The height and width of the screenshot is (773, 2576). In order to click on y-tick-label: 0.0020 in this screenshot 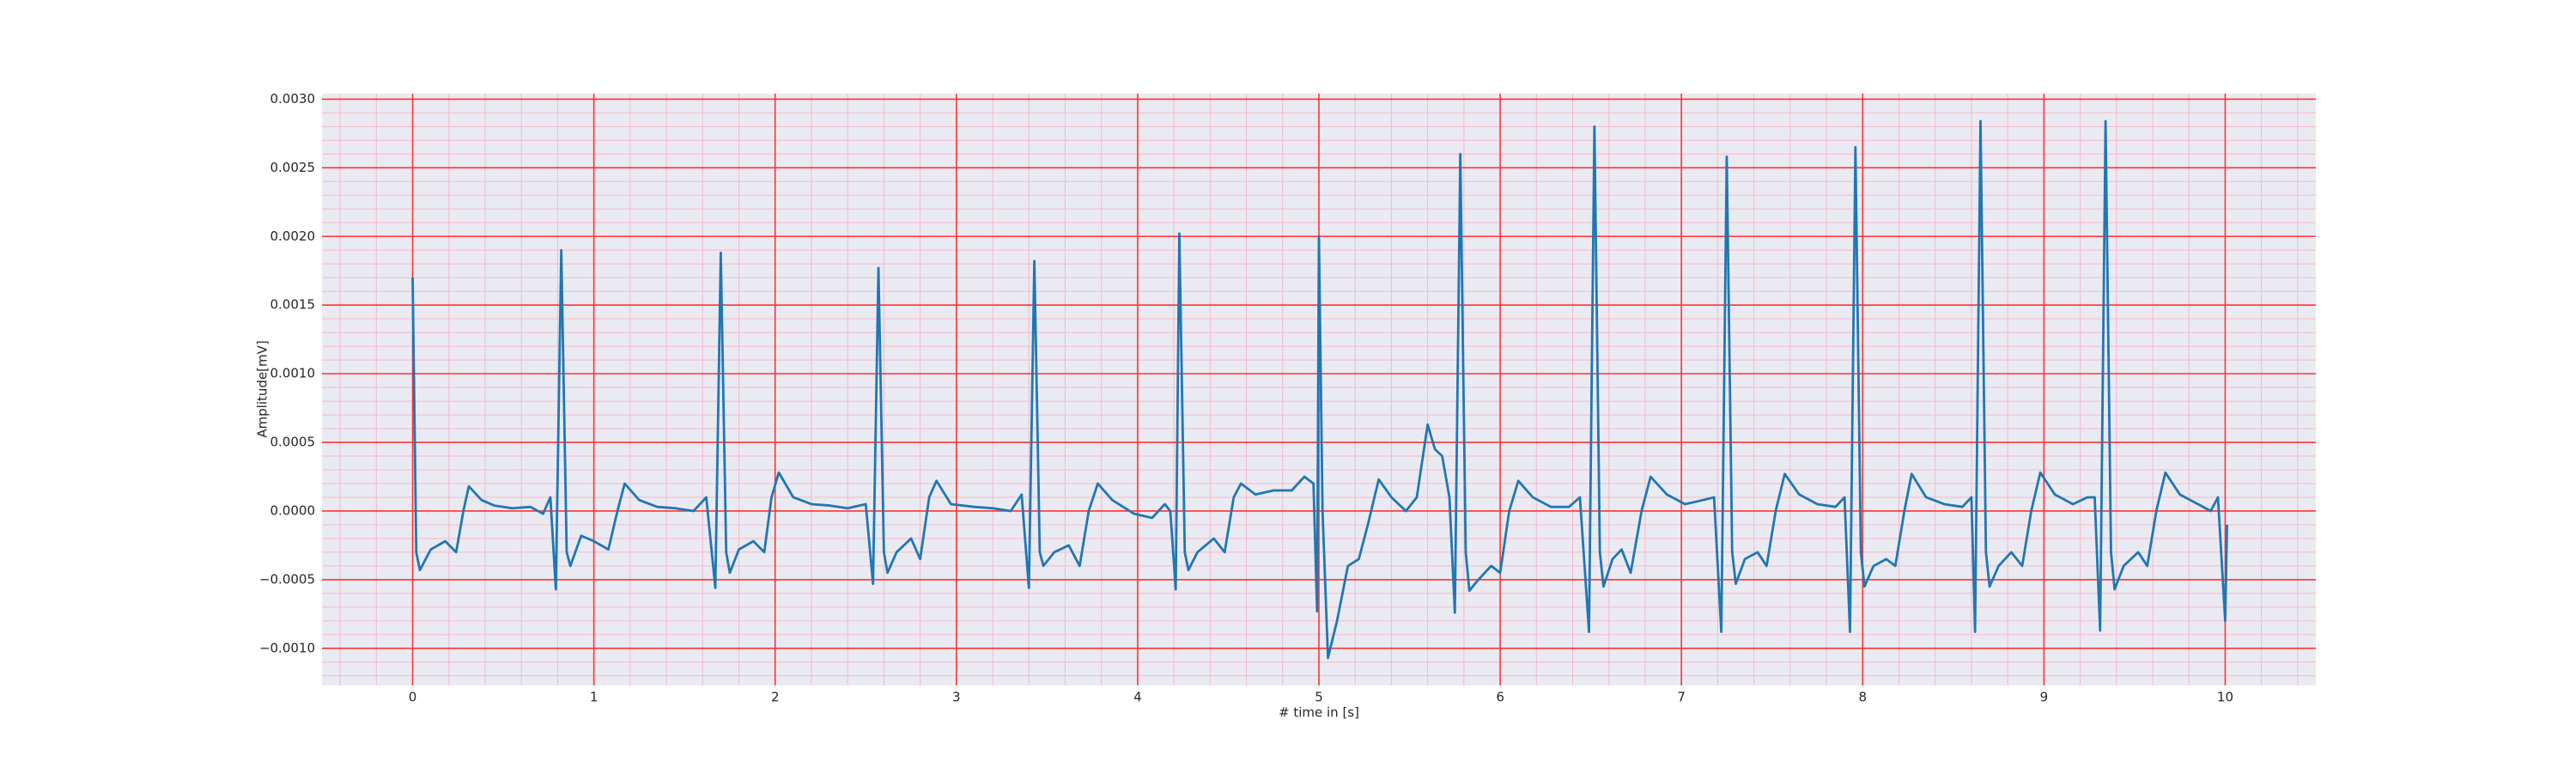, I will do `click(293, 236)`.